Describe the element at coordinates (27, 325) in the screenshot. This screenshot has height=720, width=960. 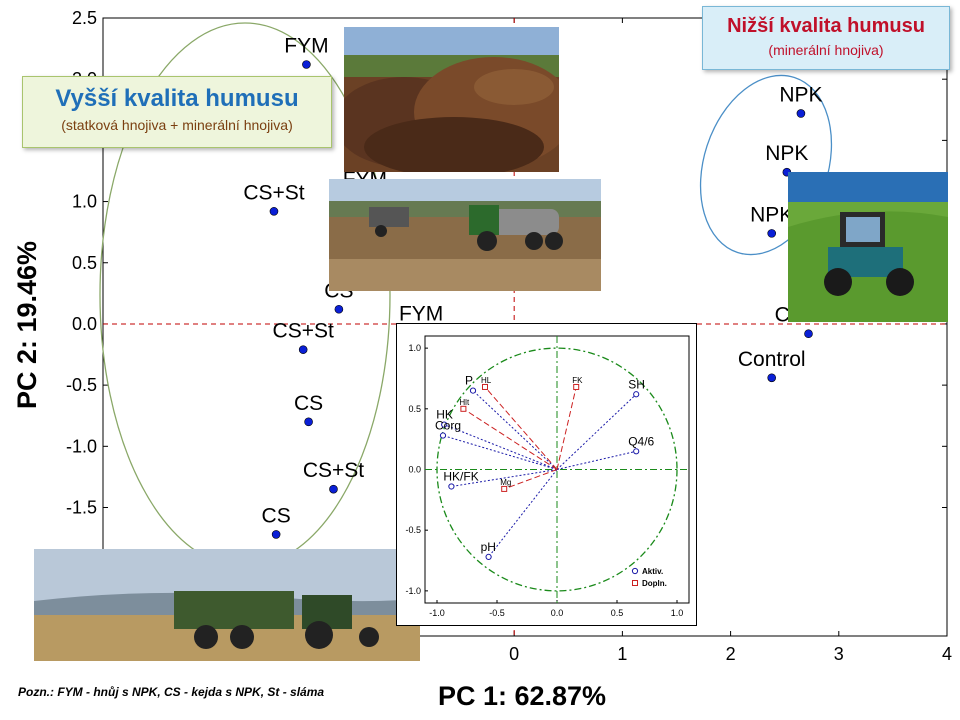
I see `y-axis-title: PC 2: 19.46%` at that location.